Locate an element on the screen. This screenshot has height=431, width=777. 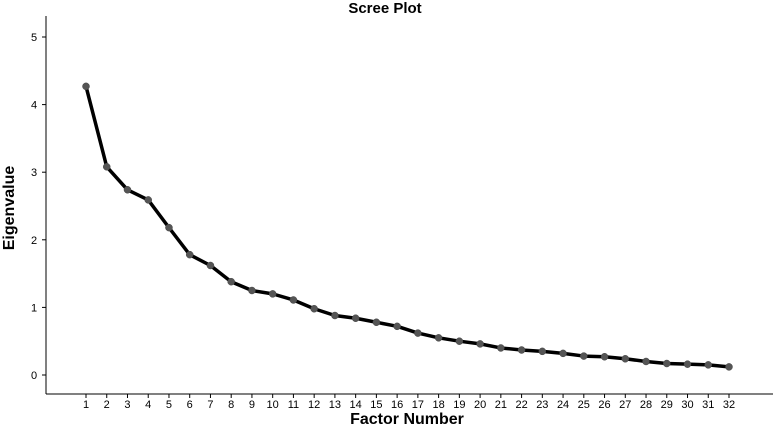
x-tick-label: 20 is located at coordinates (480, 405).